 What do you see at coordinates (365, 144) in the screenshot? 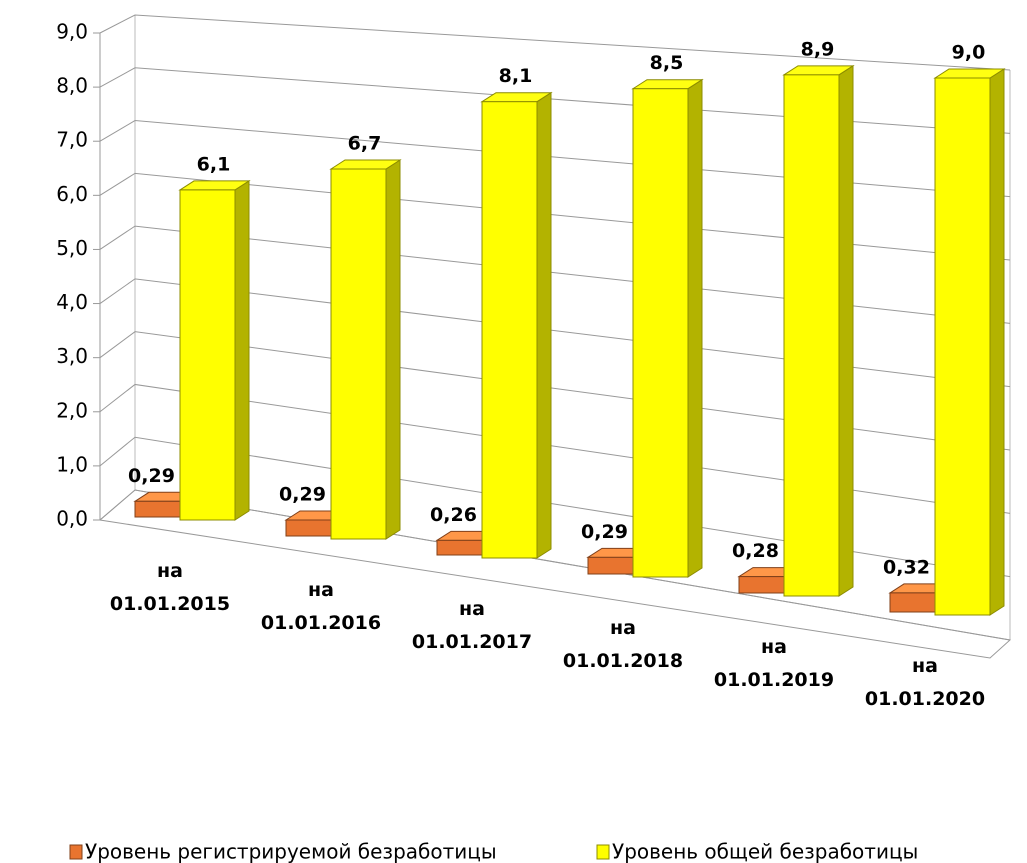
I see `value-label: 6,7` at bounding box center [365, 144].